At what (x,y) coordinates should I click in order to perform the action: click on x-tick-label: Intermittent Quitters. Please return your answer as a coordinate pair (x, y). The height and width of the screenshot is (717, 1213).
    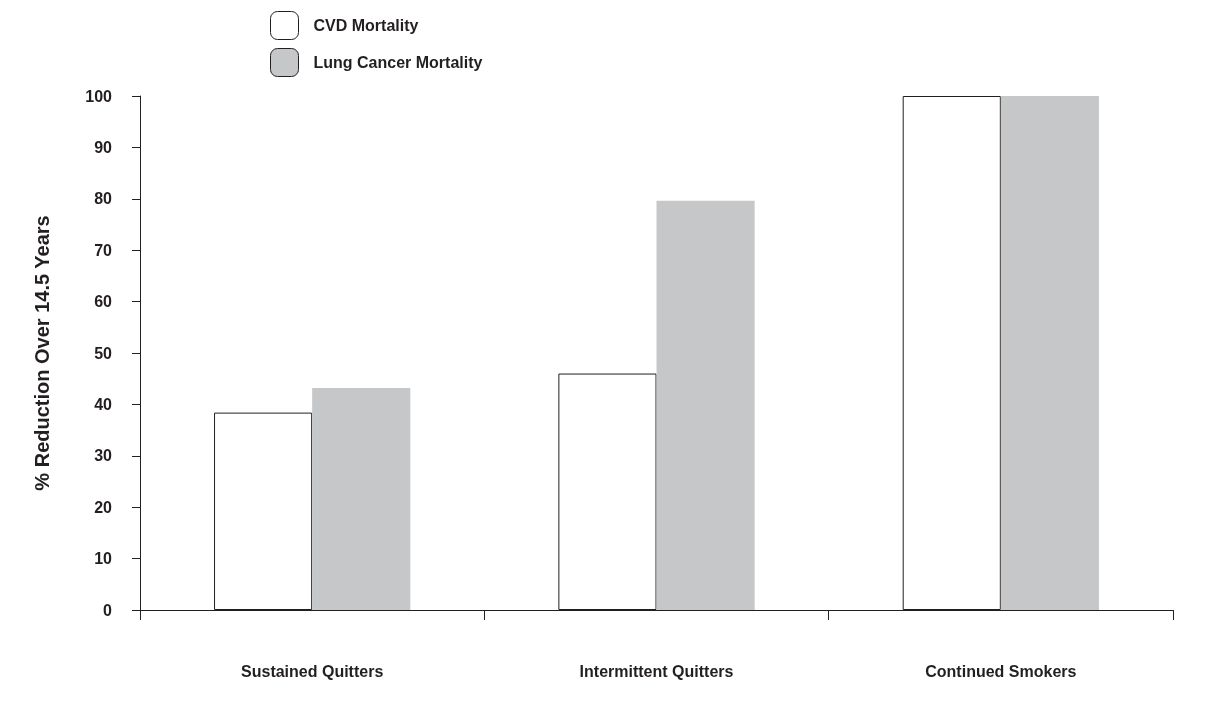
    Looking at the image, I should click on (656, 671).